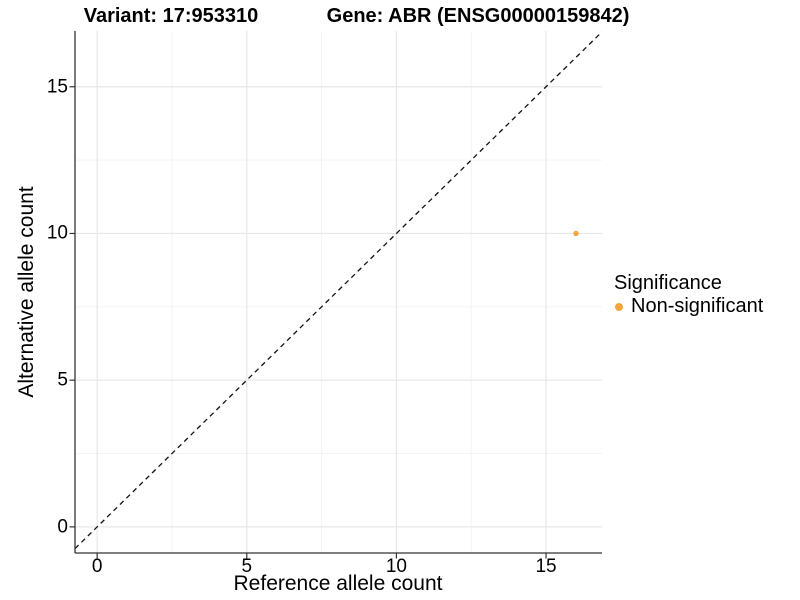 The width and height of the screenshot is (800, 600). What do you see at coordinates (57, 233) in the screenshot?
I see `y-tick-label: 10` at bounding box center [57, 233].